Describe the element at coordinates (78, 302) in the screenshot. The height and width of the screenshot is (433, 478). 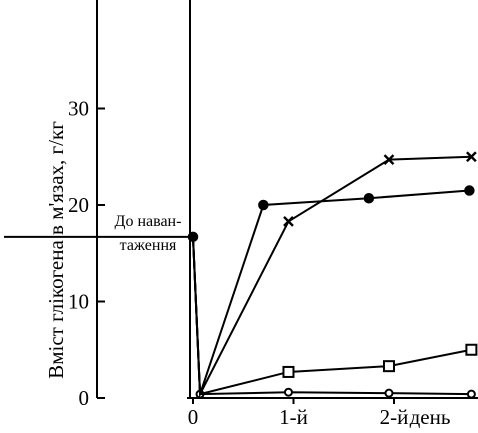
I see `y-tick-label: 10` at that location.